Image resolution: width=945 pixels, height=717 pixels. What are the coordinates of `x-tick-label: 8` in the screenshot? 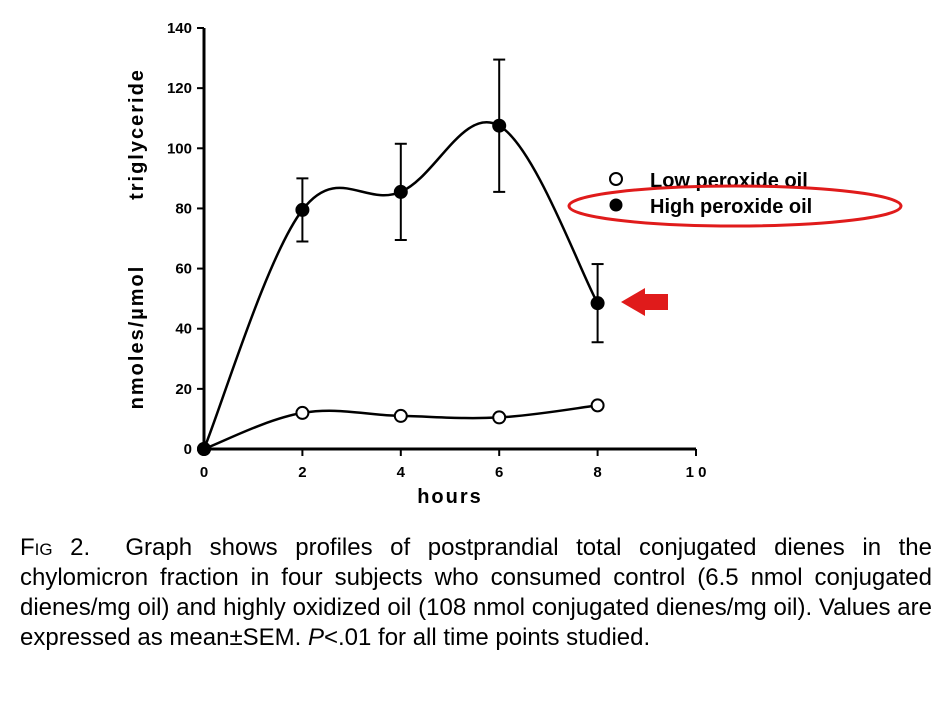 It's located at (597, 472).